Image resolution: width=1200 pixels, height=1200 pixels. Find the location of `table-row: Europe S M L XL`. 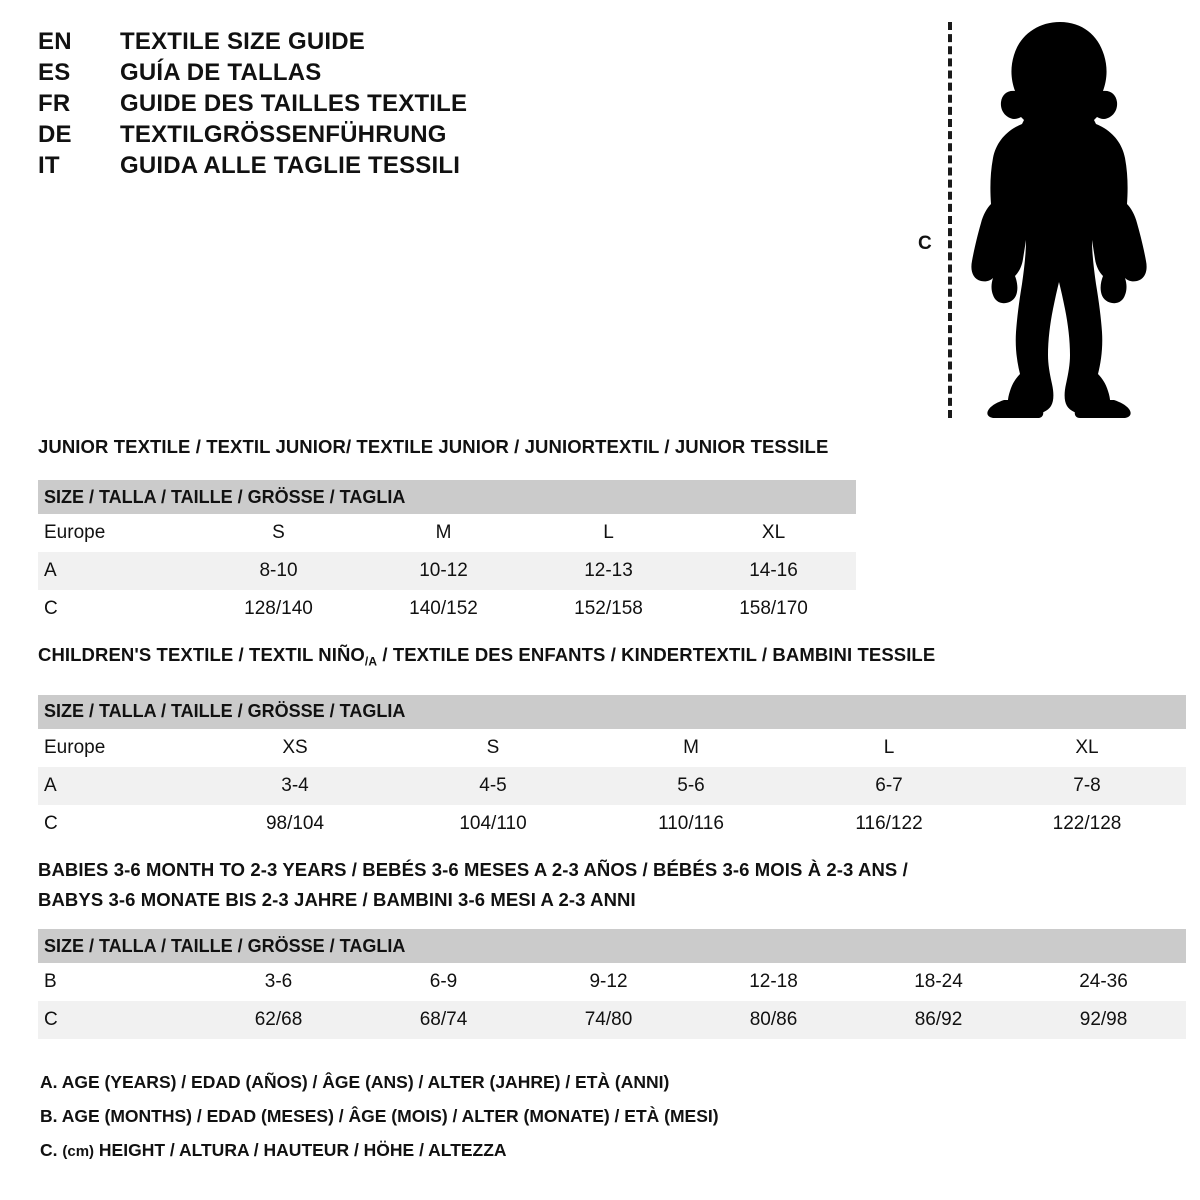

table-row: Europe S M L XL is located at coordinates (447, 533).